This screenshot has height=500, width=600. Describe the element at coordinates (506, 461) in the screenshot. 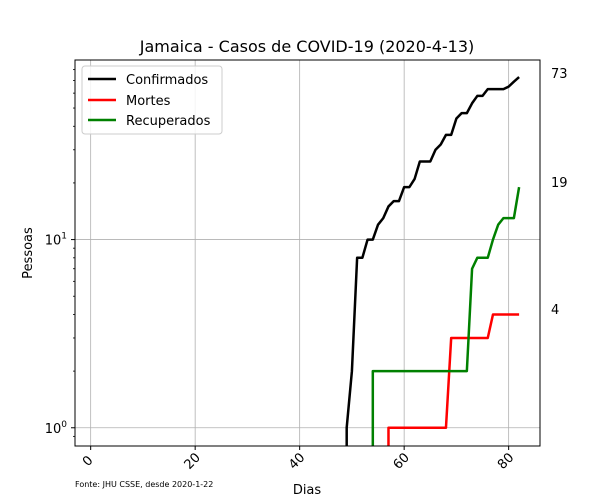

I see `x-tick-label: 80` at that location.